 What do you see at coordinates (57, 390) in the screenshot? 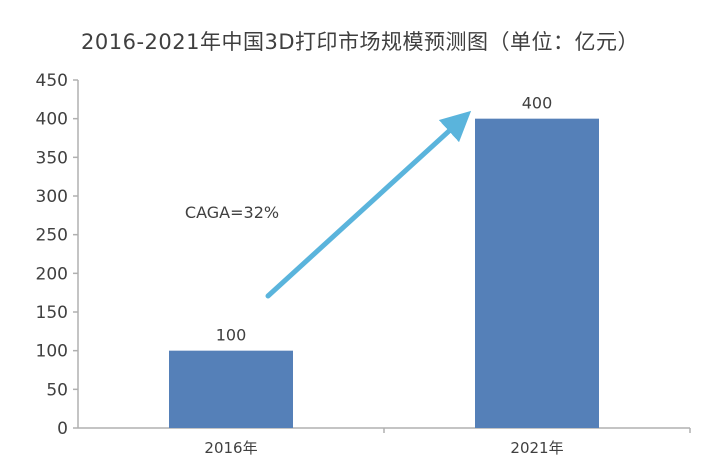
I see `y-tick-label: 50` at bounding box center [57, 390].